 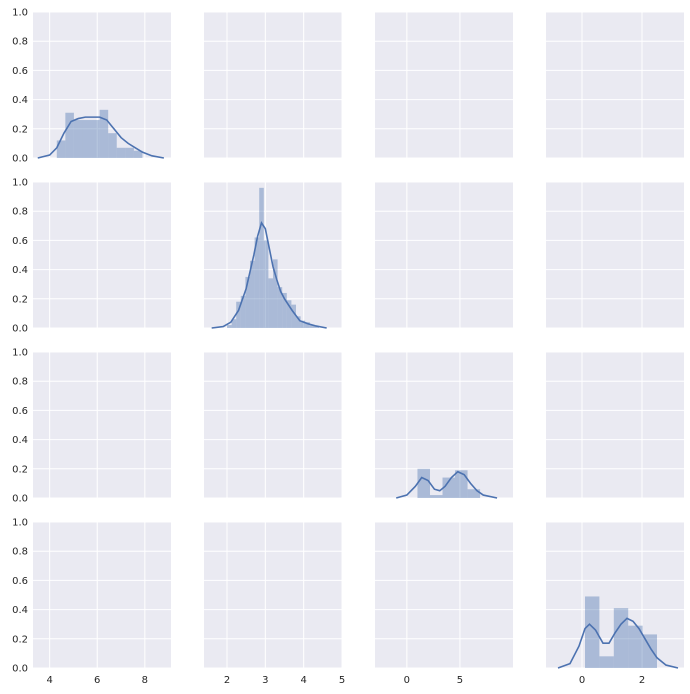 What do you see at coordinates (145, 680) in the screenshot?
I see `x-tick-label: 8` at bounding box center [145, 680].